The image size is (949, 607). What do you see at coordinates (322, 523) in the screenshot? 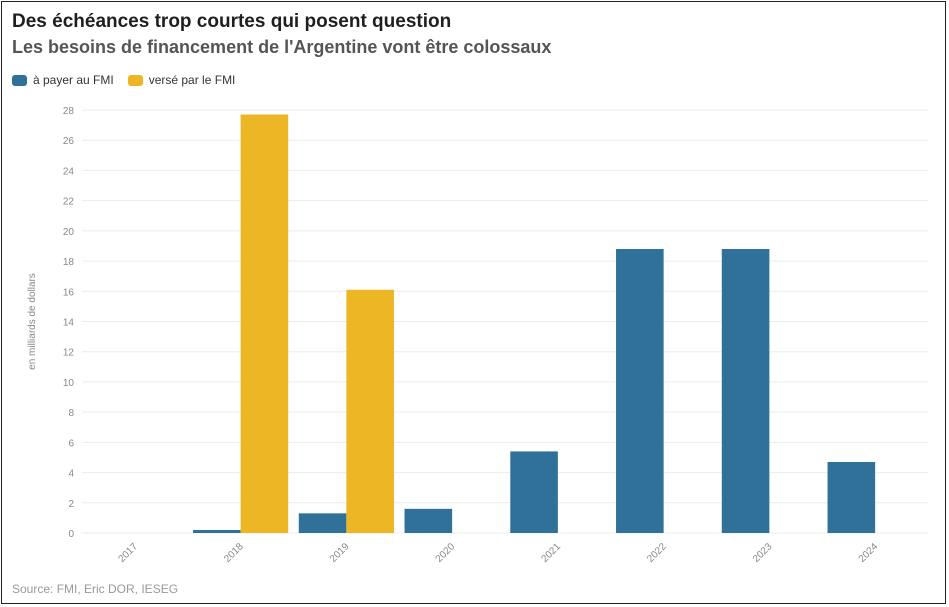
I see `bar-a-payer-2019` at bounding box center [322, 523].